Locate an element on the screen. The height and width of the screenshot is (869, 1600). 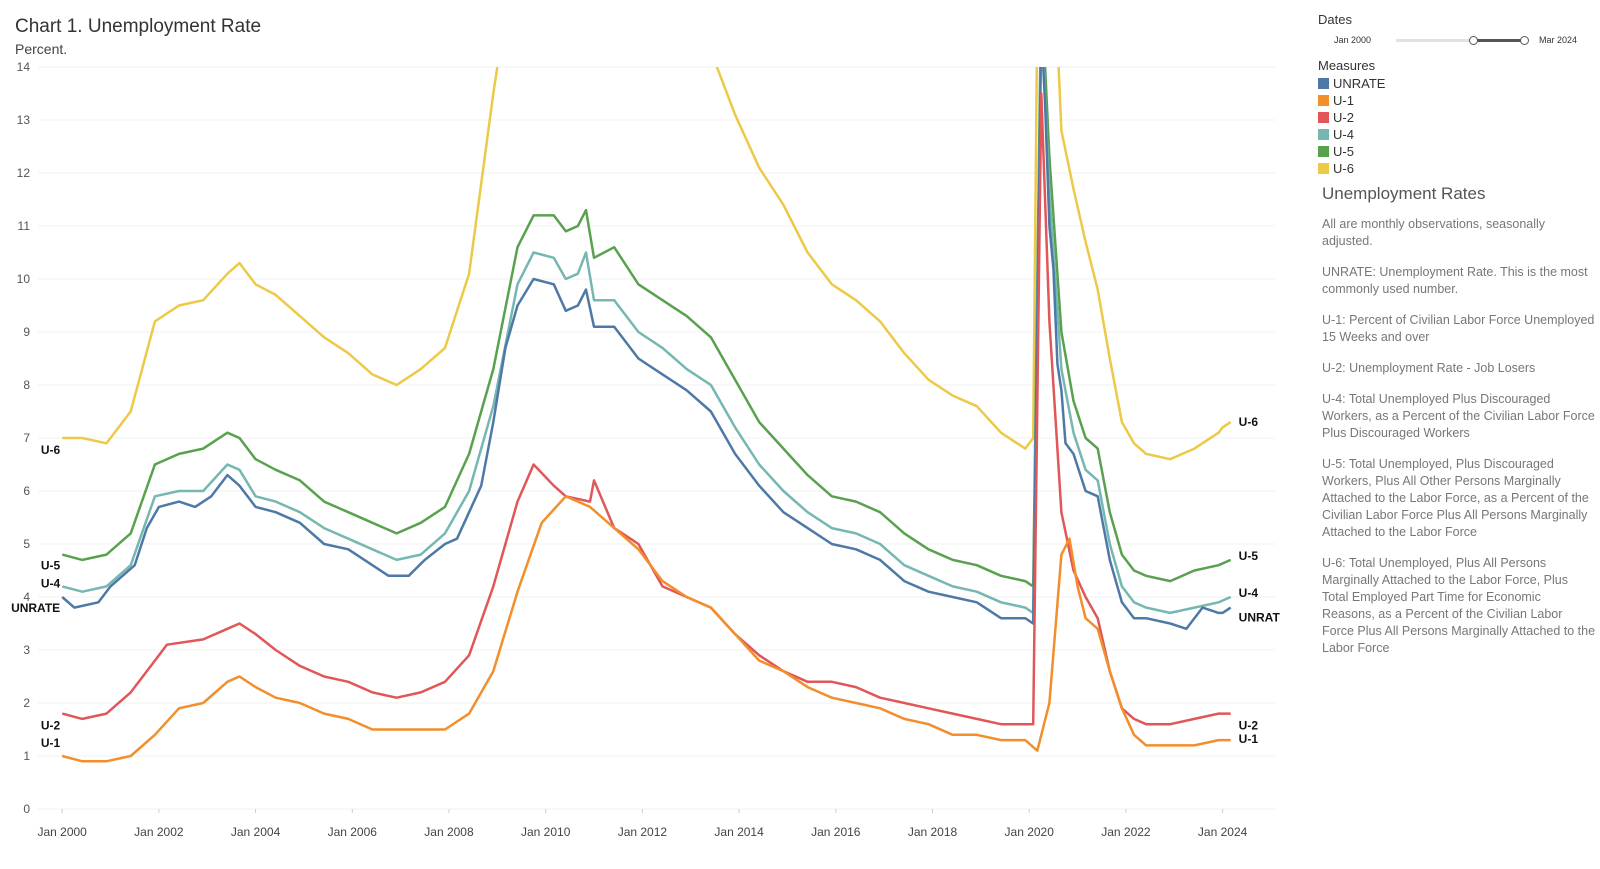
y-tick-label: 6 is located at coordinates (26, 491).